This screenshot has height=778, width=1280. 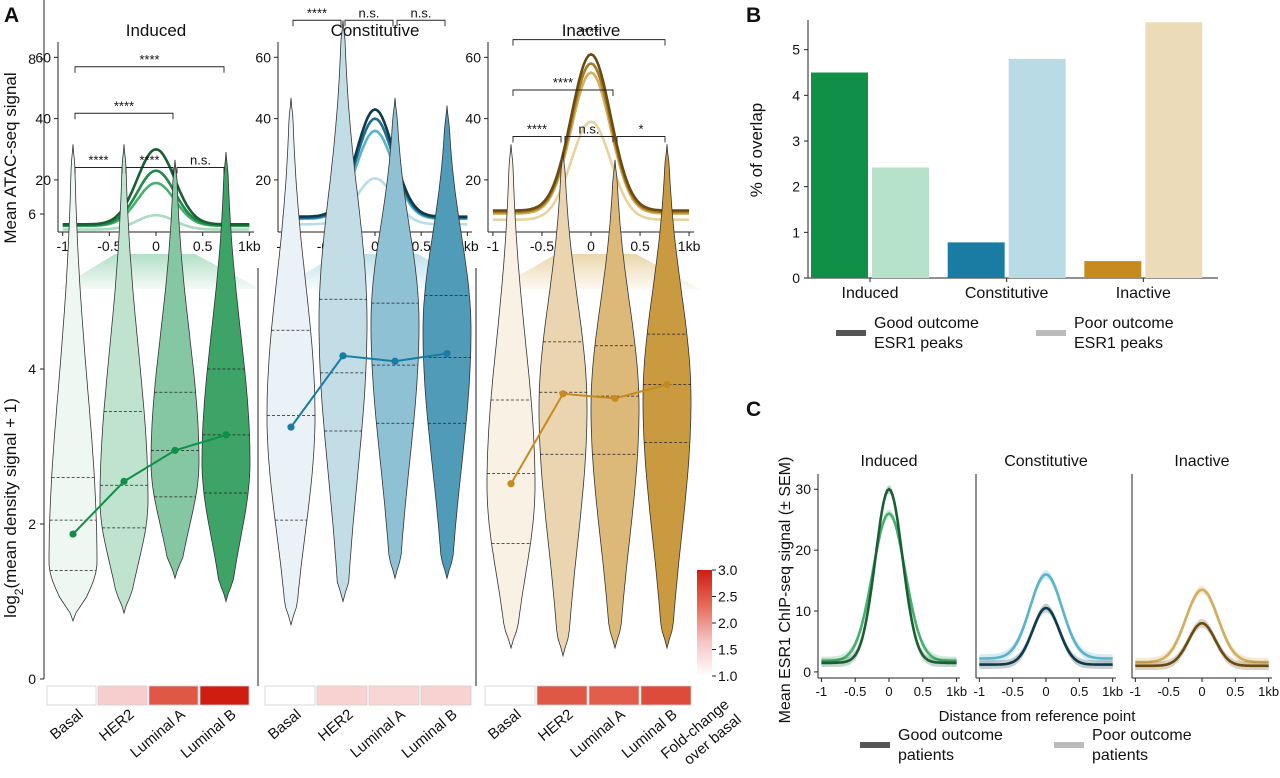 I want to click on y-tick-label: 10, so click(x=803, y=611).